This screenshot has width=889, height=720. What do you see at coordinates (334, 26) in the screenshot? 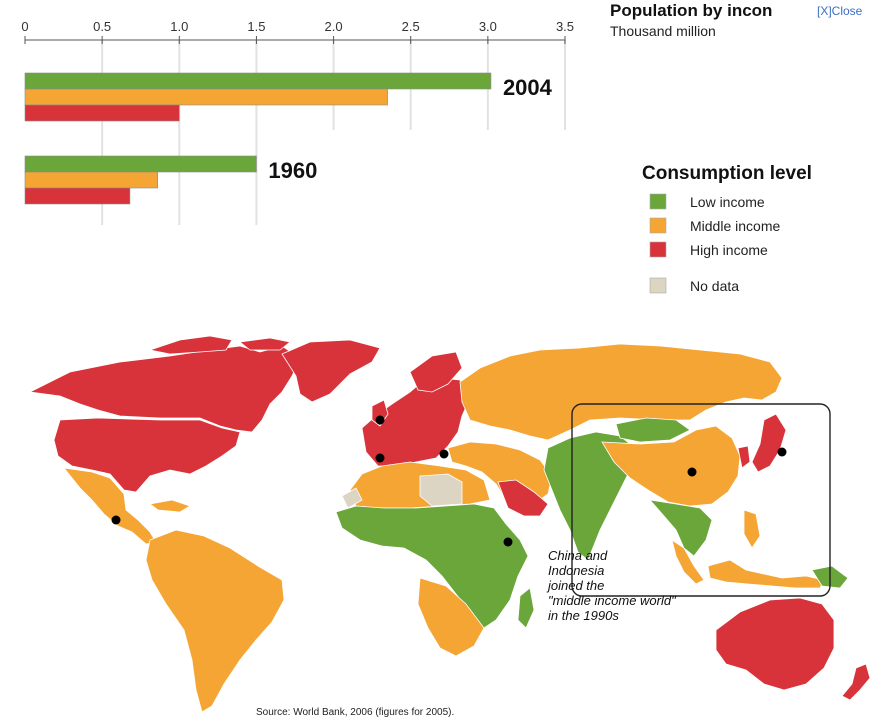
I see `tick-label: 2.0` at bounding box center [334, 26].